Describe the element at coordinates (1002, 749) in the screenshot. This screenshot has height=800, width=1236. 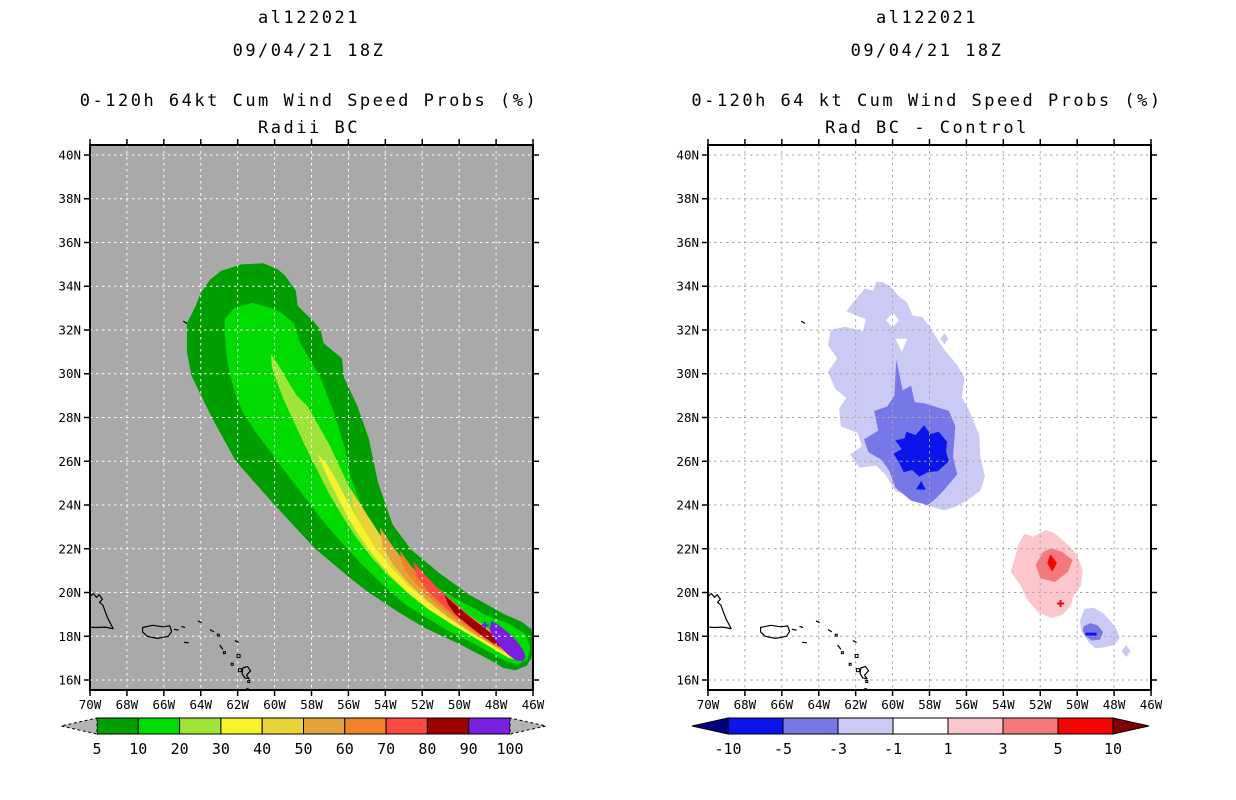
I see `colorbar-tick-label: 3` at that location.